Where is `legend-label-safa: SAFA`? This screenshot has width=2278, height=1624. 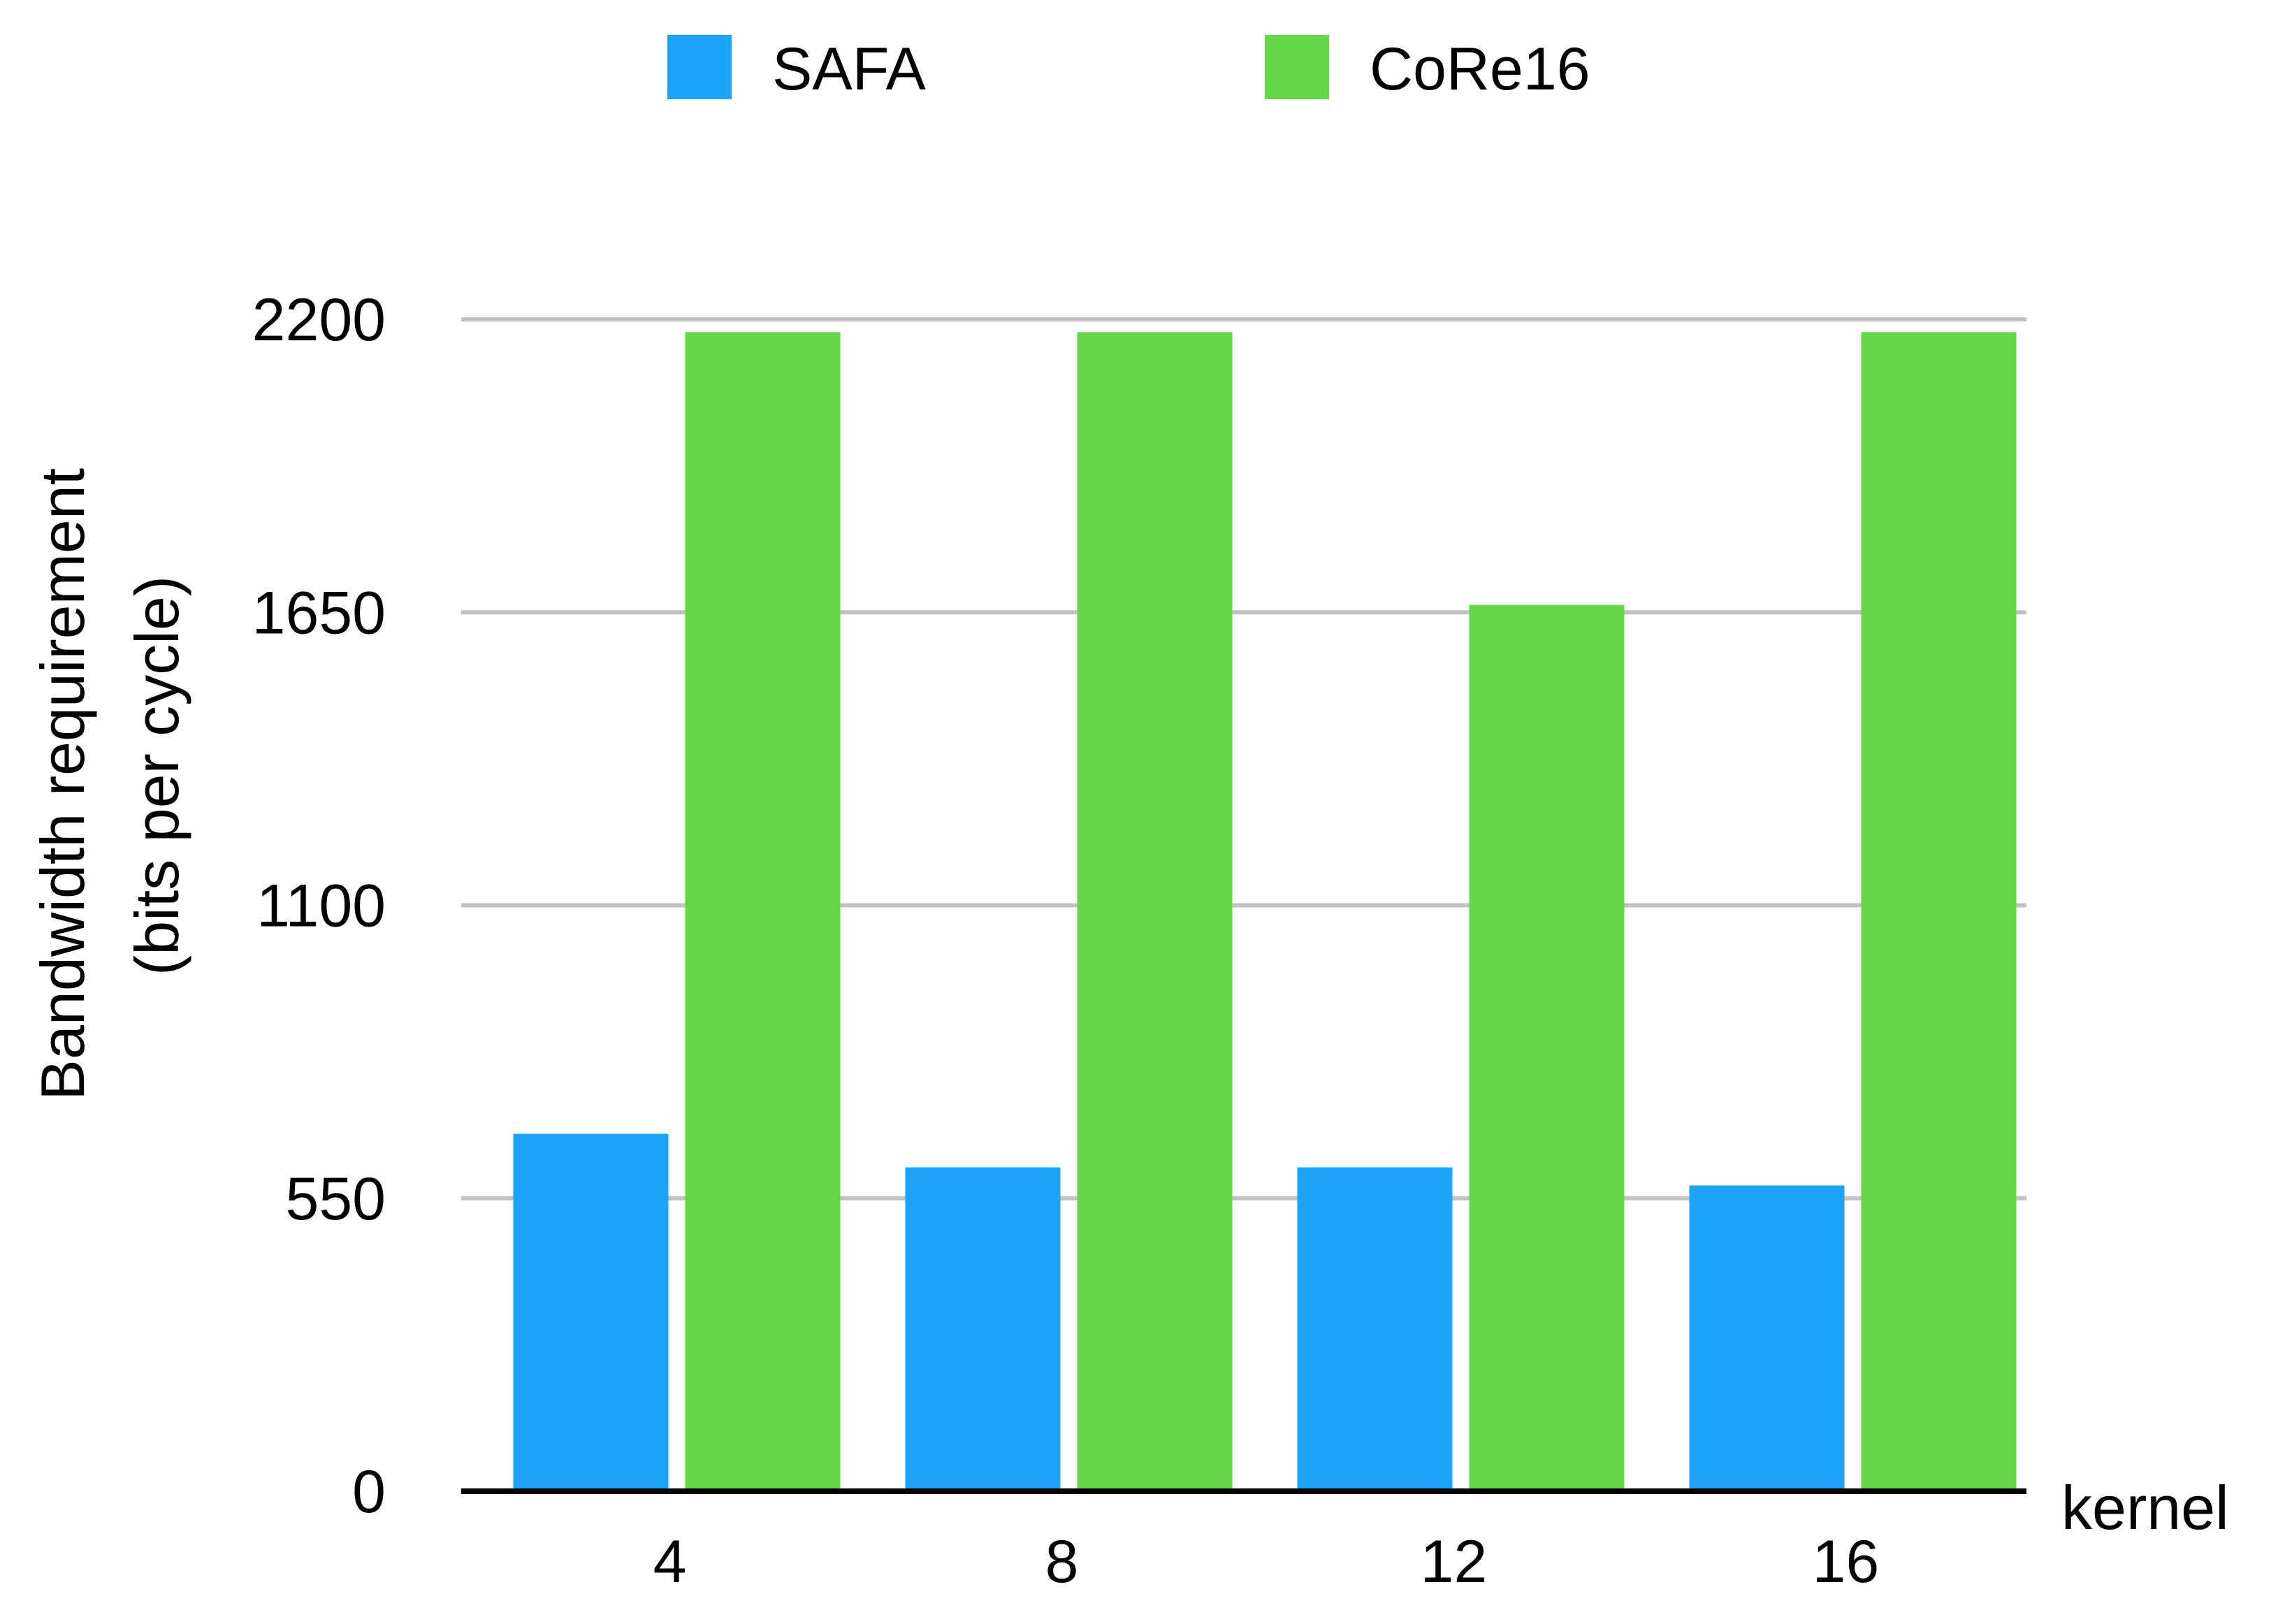 legend-label-safa: SAFA is located at coordinates (849, 69).